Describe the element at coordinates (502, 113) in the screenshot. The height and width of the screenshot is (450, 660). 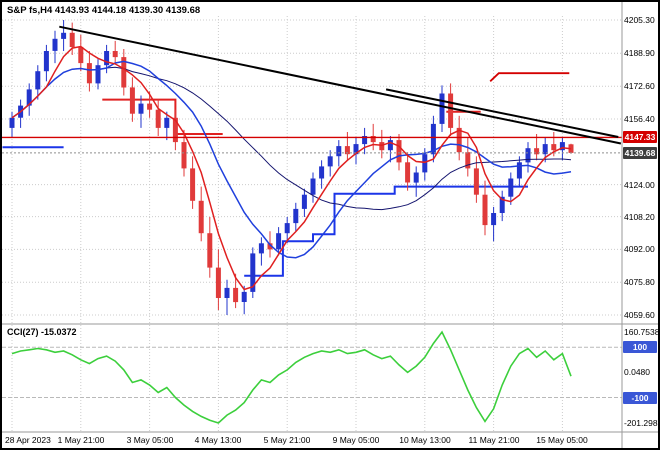
I see `trendline-short` at that location.